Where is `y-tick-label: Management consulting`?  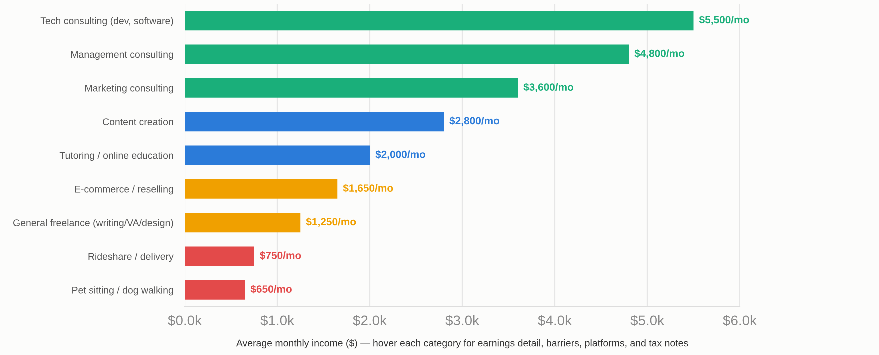
y-tick-label: Management consulting is located at coordinates (122, 55).